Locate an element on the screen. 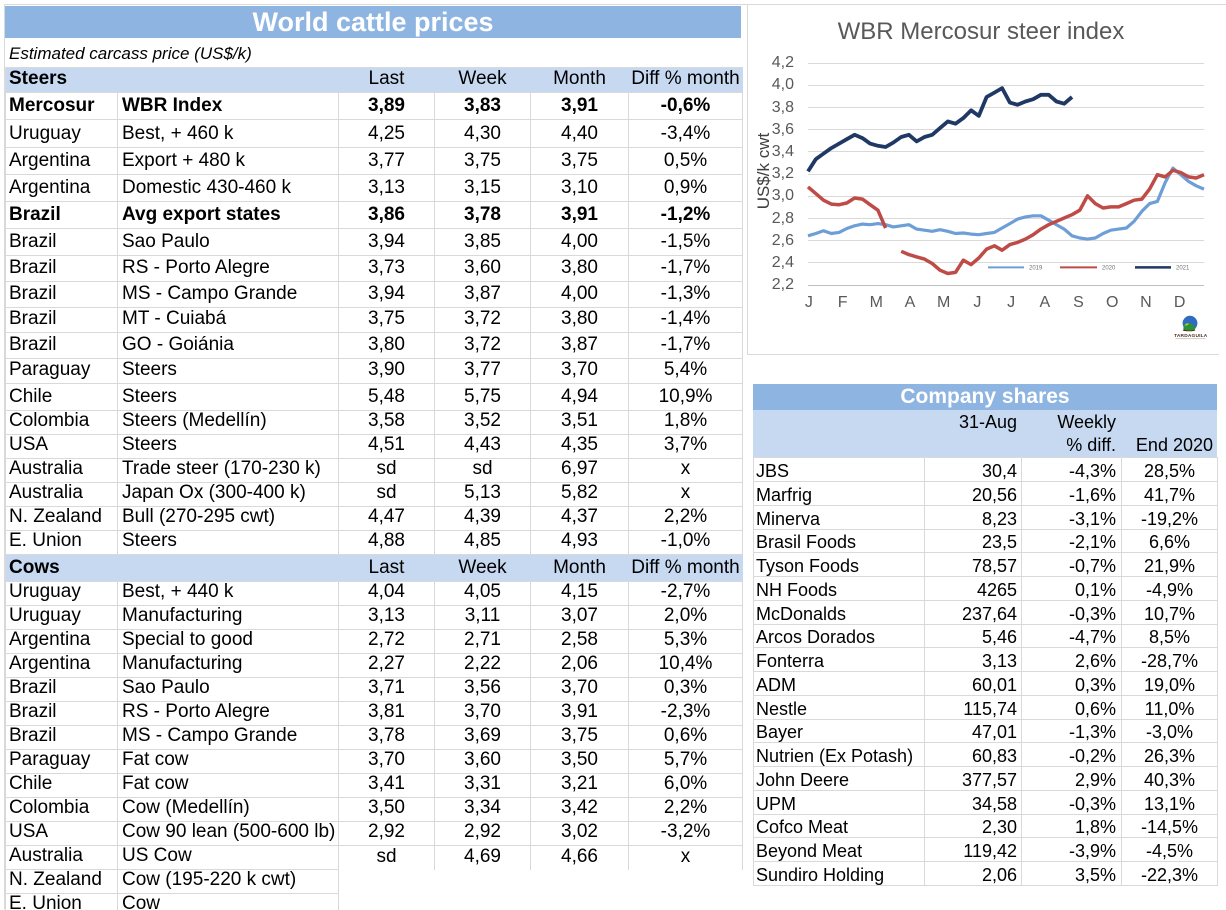  svg-text: 2020 is located at coordinates (1109, 269).